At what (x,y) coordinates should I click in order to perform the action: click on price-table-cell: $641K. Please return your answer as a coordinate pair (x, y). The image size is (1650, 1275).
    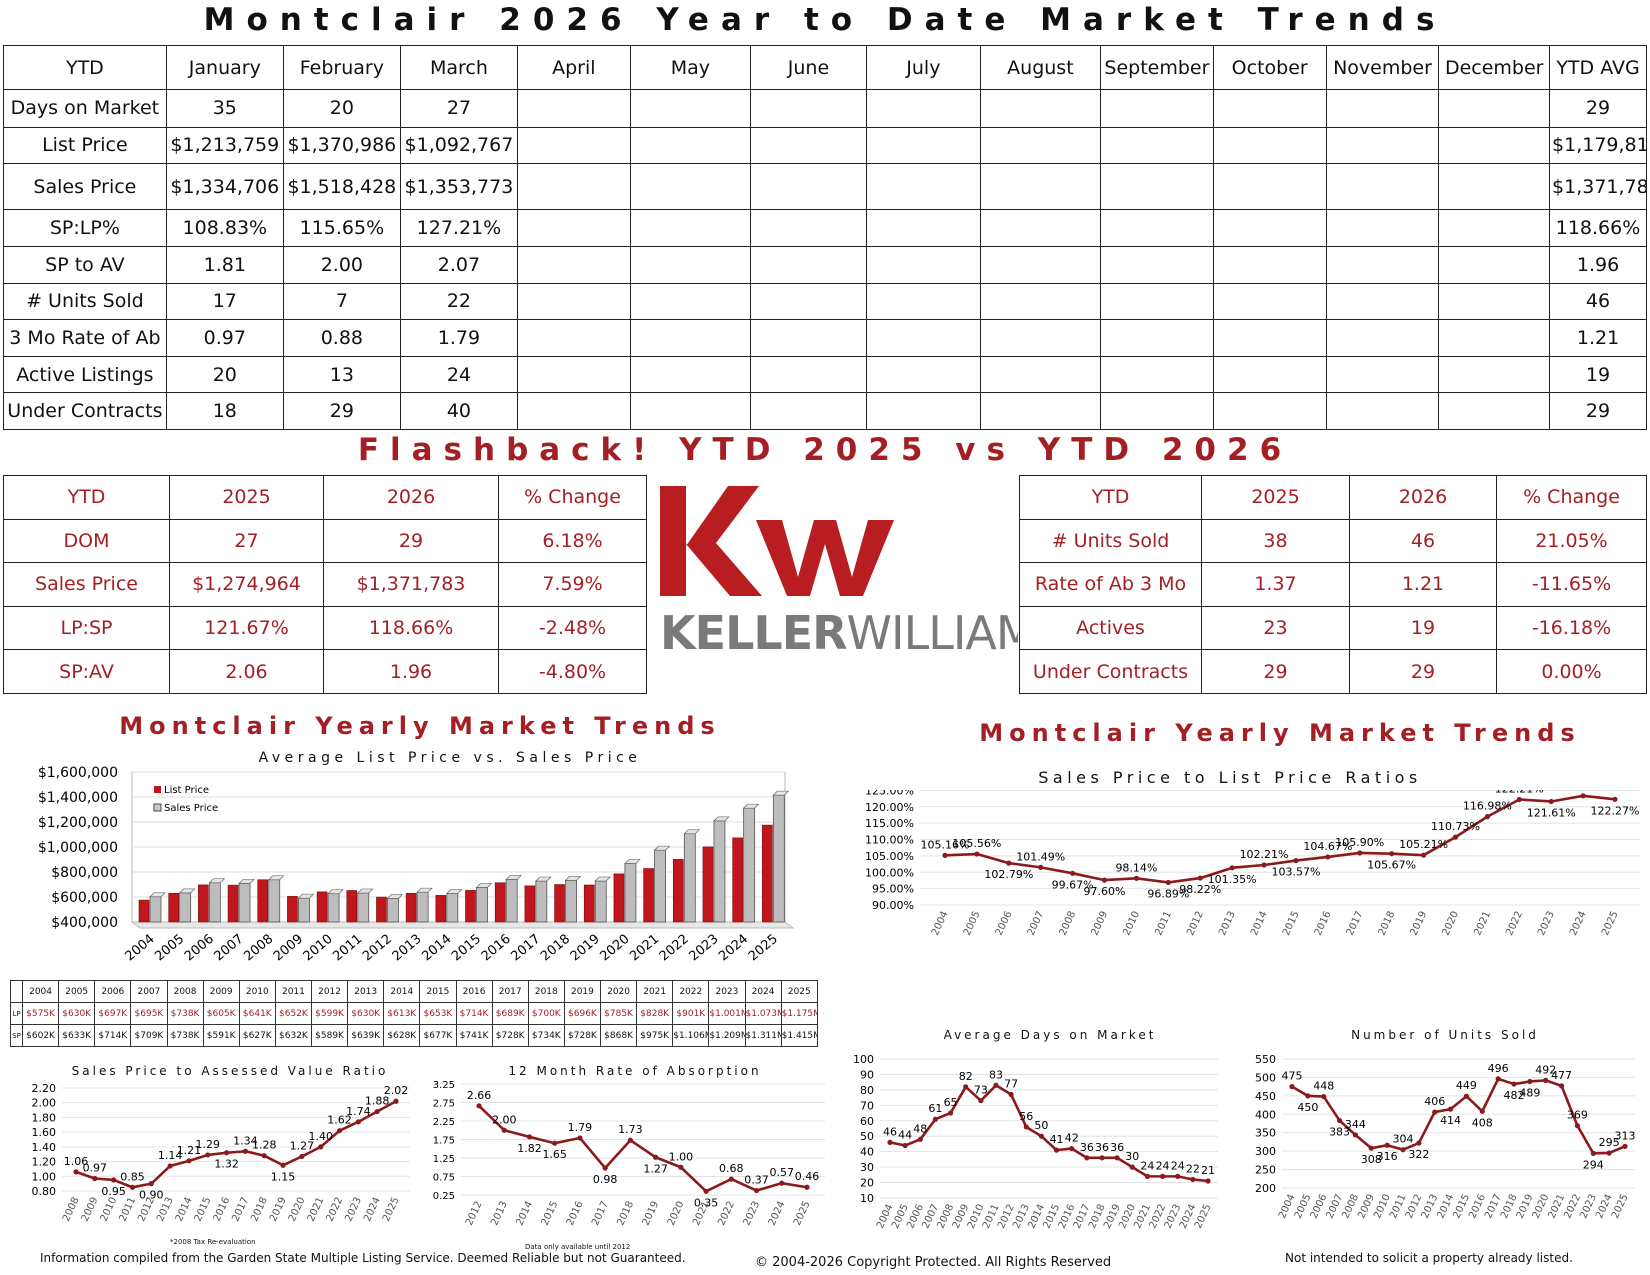
    Looking at the image, I should click on (257, 1013).